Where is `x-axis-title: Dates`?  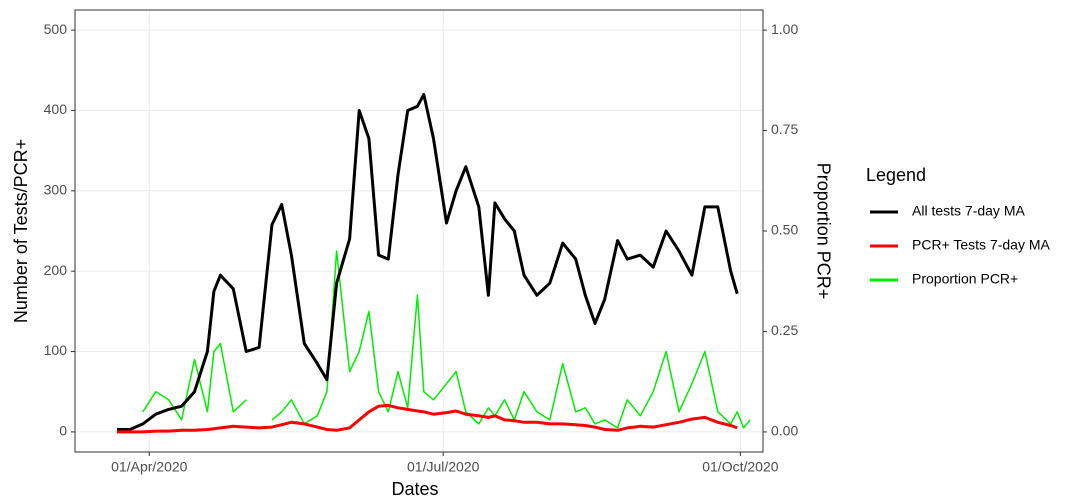 x-axis-title: Dates is located at coordinates (414, 489).